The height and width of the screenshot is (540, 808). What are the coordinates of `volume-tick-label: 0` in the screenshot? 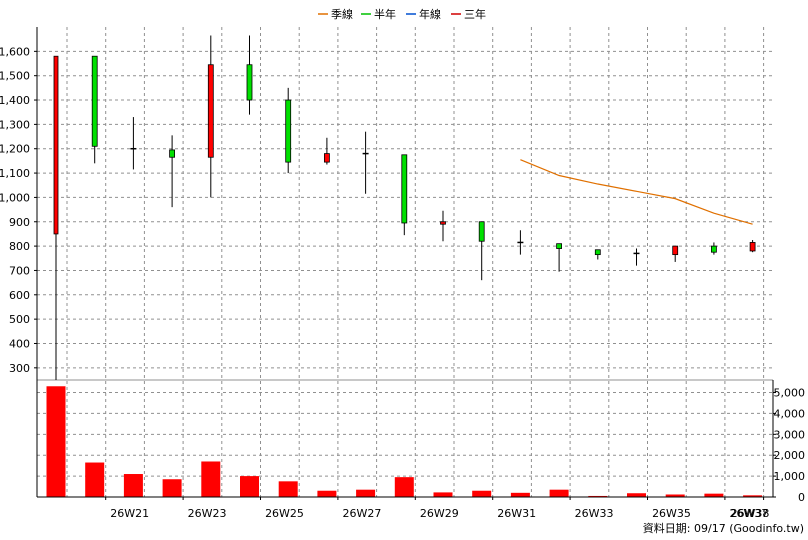 It's located at (801, 497).